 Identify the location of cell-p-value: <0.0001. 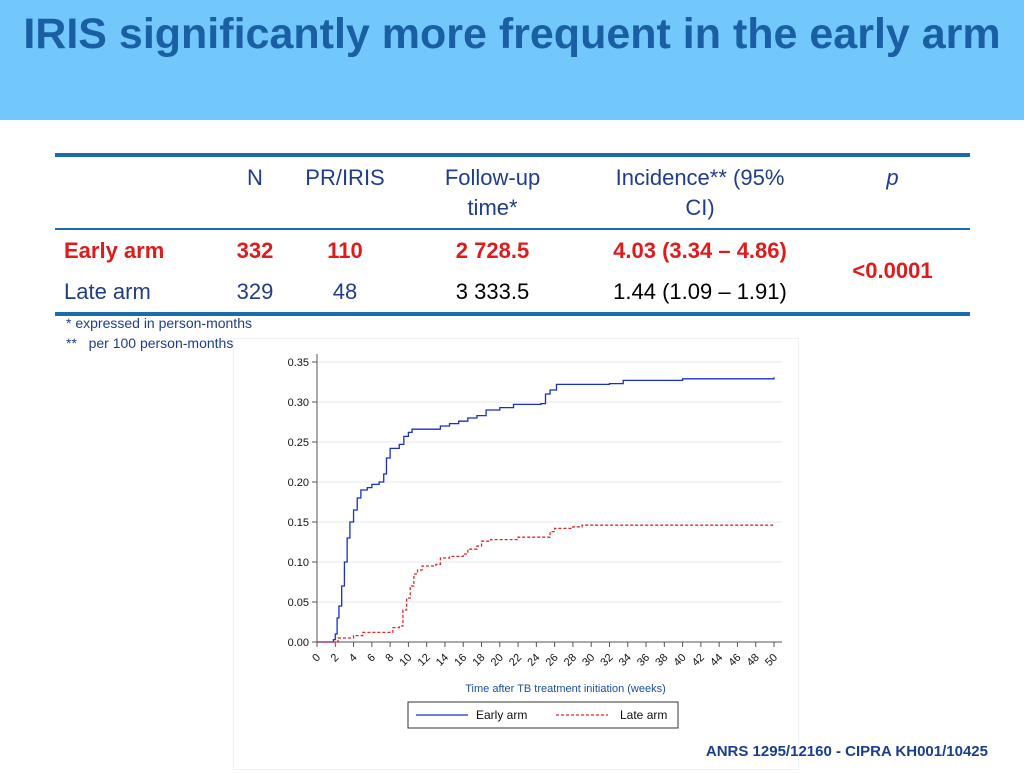
(892, 270).